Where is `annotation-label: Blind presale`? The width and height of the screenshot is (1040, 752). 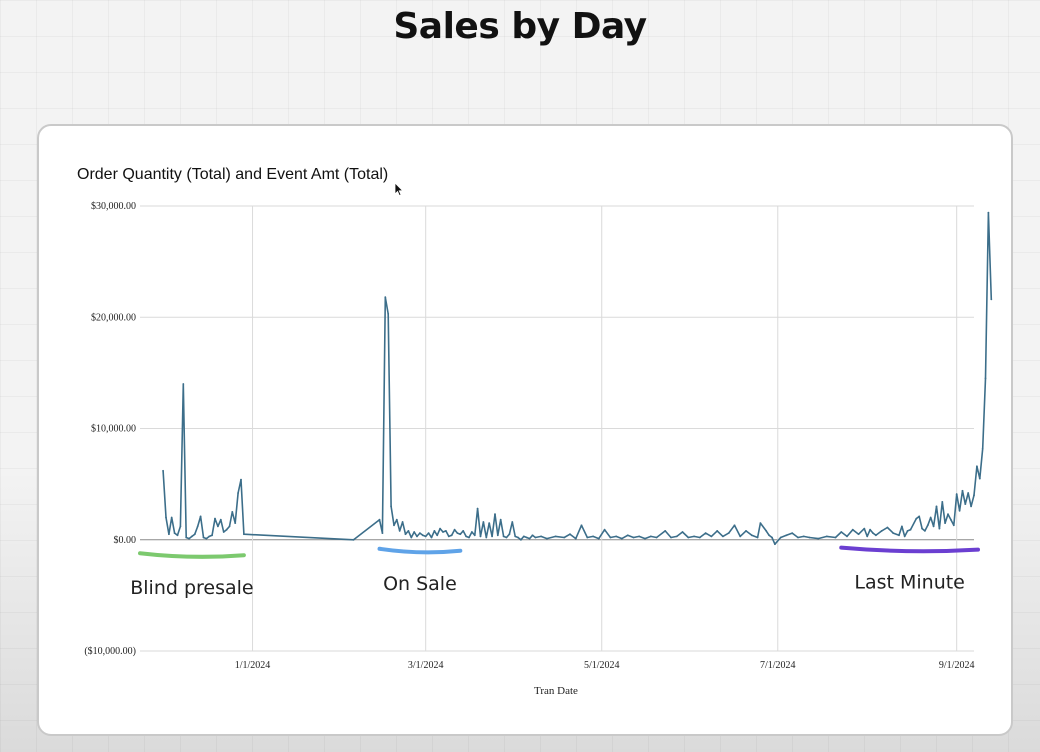
annotation-label: Blind presale is located at coordinates (191, 588).